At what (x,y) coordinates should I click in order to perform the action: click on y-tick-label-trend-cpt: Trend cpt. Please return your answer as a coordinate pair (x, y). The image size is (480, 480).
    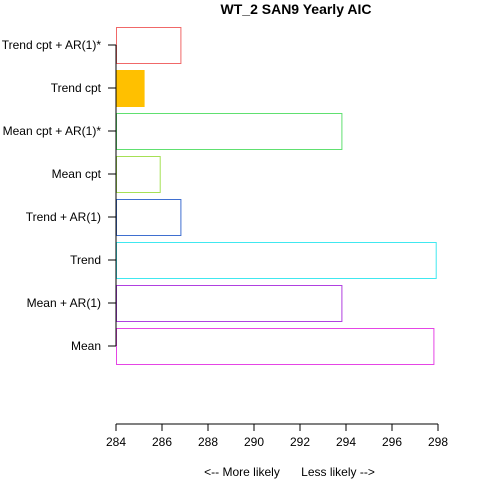
    Looking at the image, I should click on (76, 88).